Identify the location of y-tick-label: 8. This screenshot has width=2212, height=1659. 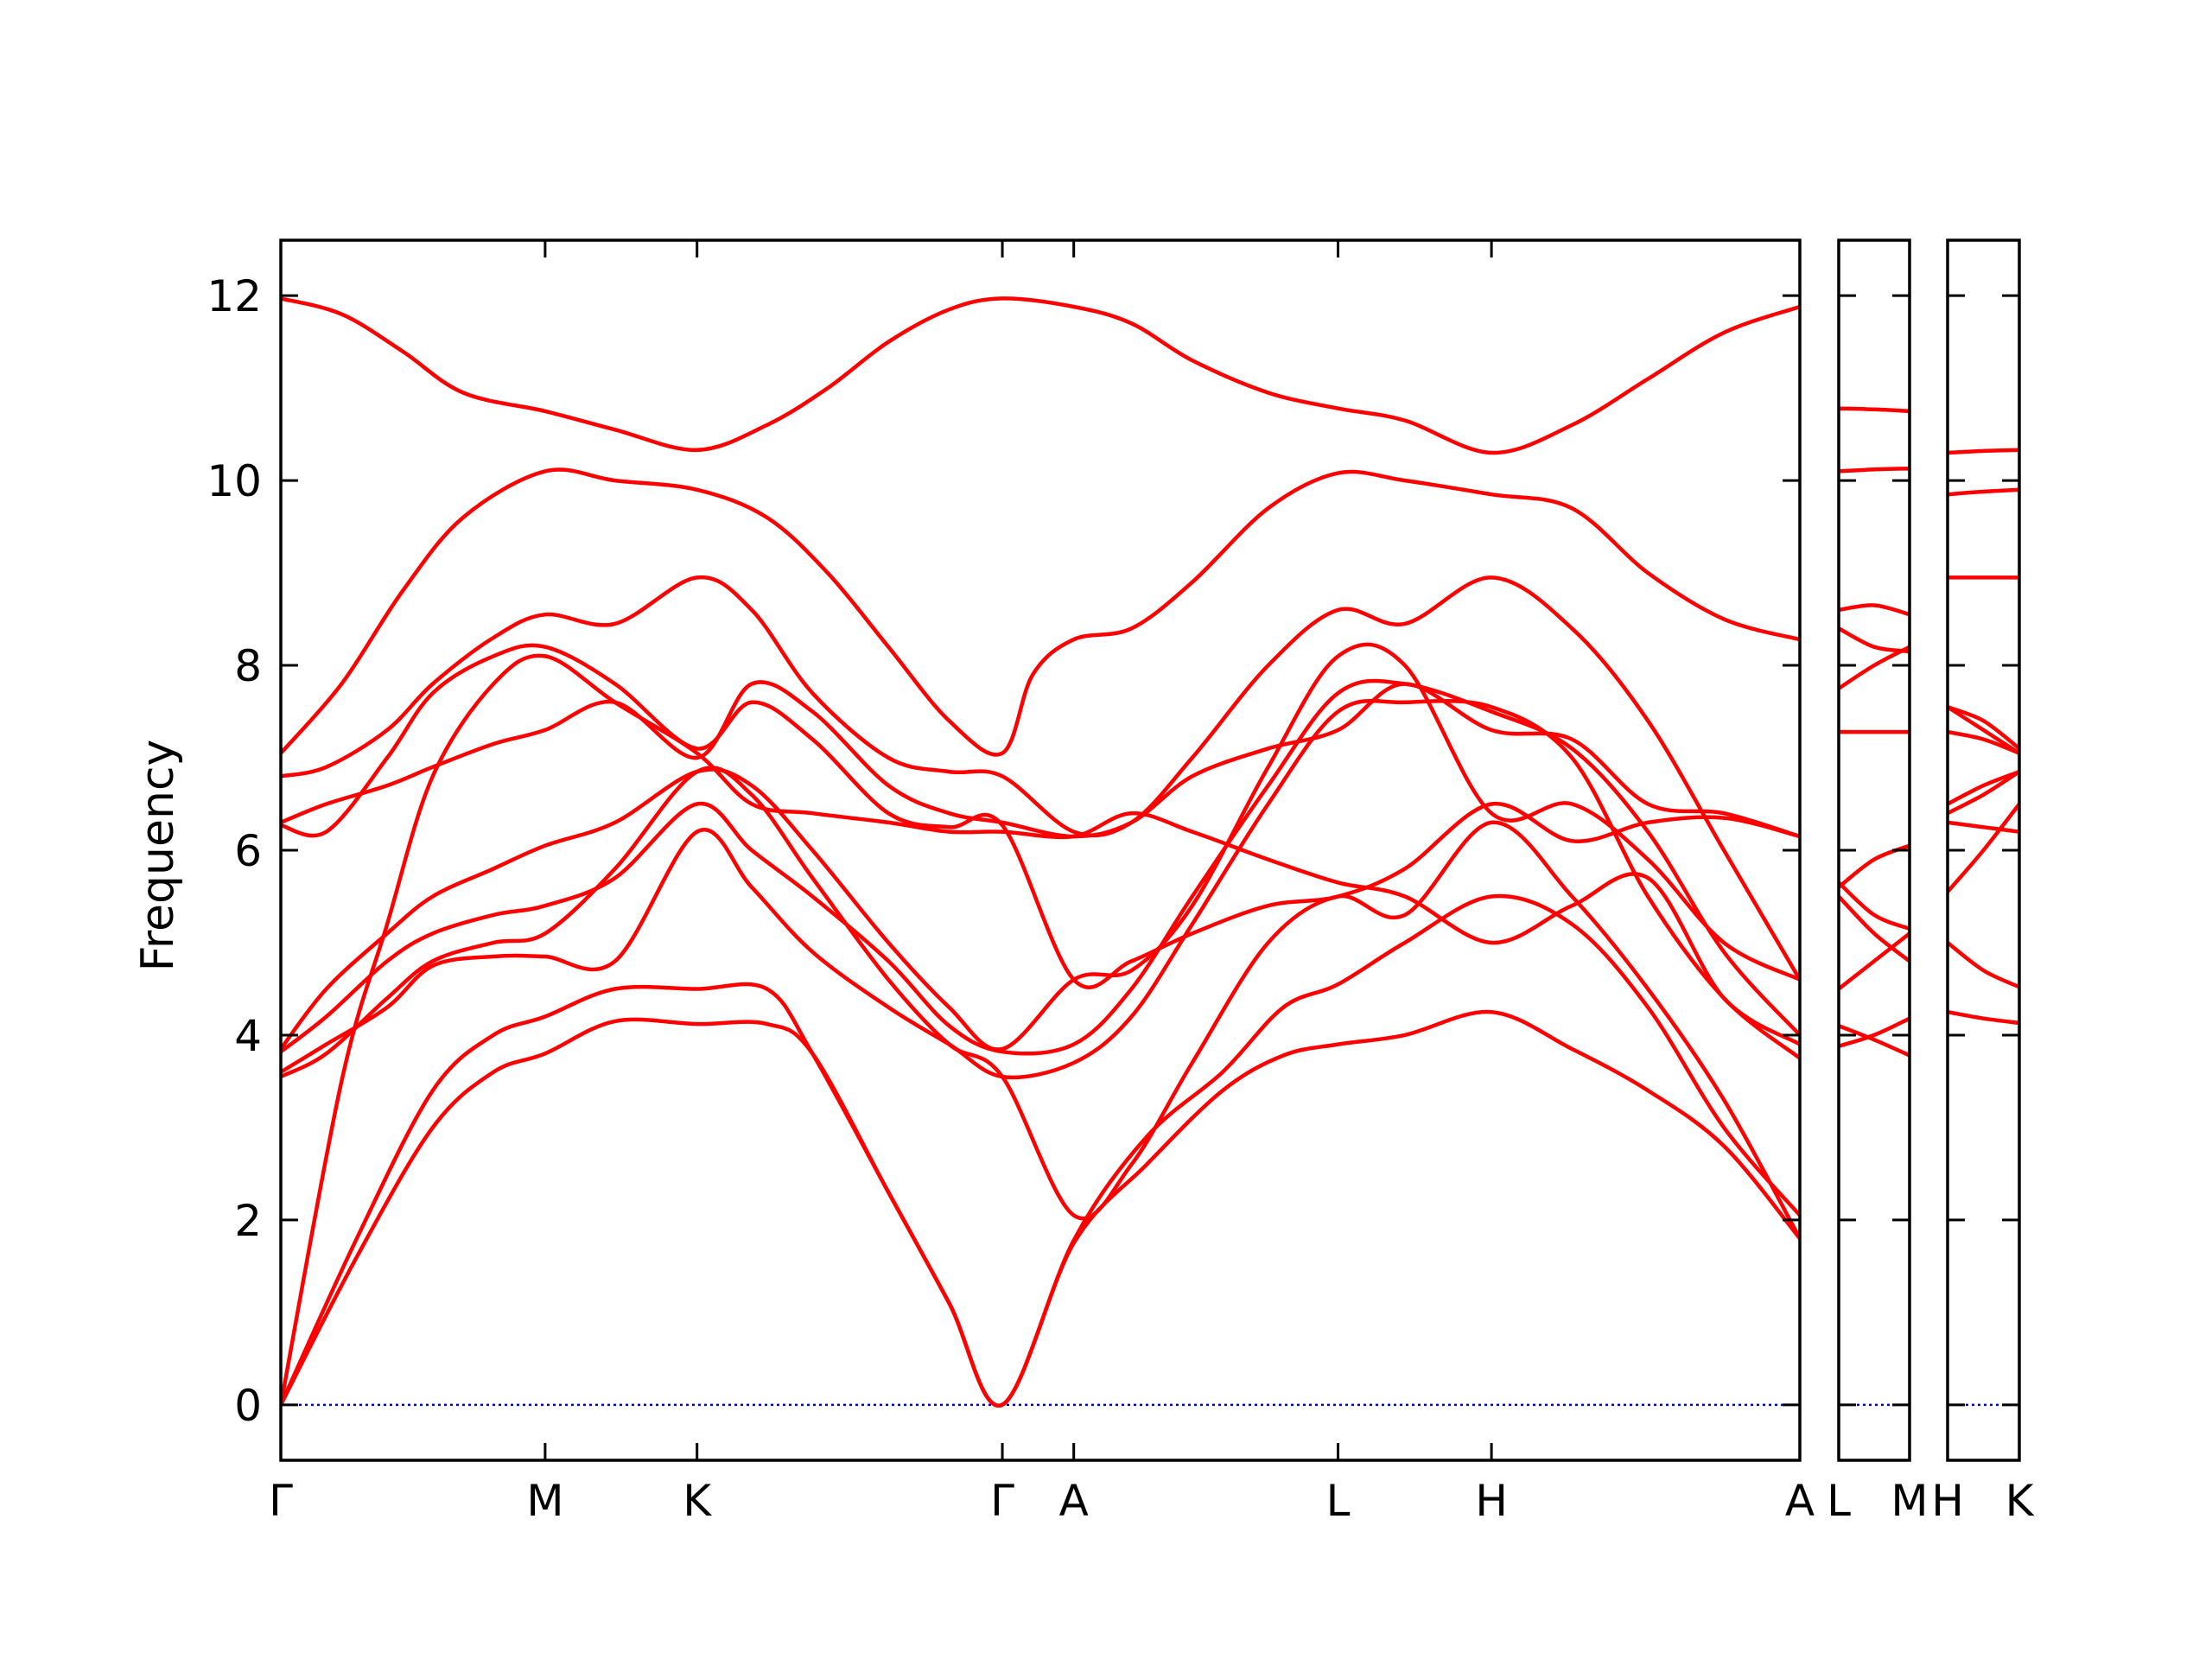
(248, 666).